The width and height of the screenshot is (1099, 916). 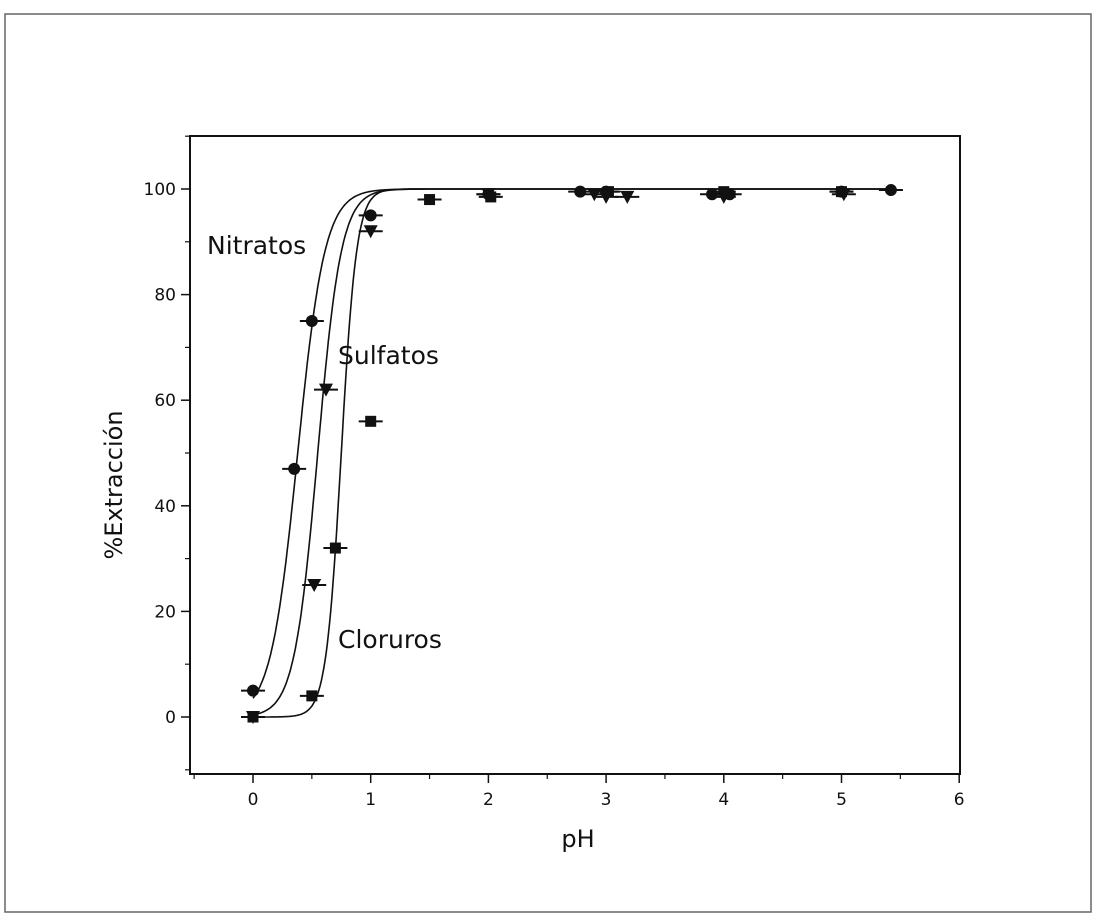 I want to click on y-tick-label: 40, so click(x=165, y=507).